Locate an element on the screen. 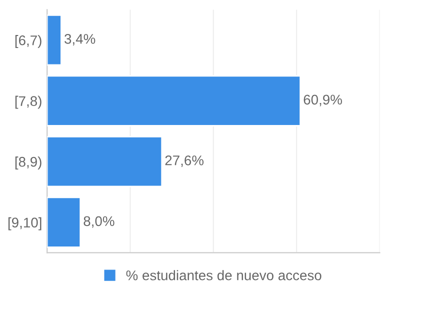 The height and width of the screenshot is (324, 432). data-label: 27,6% is located at coordinates (184, 161).